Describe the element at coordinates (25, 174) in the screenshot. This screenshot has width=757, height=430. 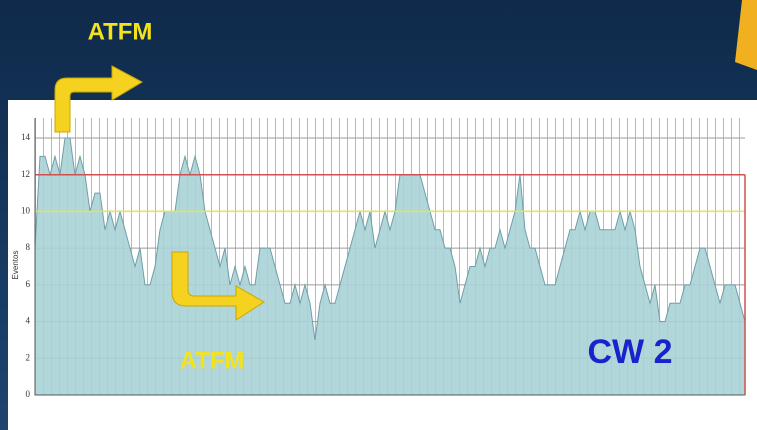
I see `y-tick-label: 12` at that location.